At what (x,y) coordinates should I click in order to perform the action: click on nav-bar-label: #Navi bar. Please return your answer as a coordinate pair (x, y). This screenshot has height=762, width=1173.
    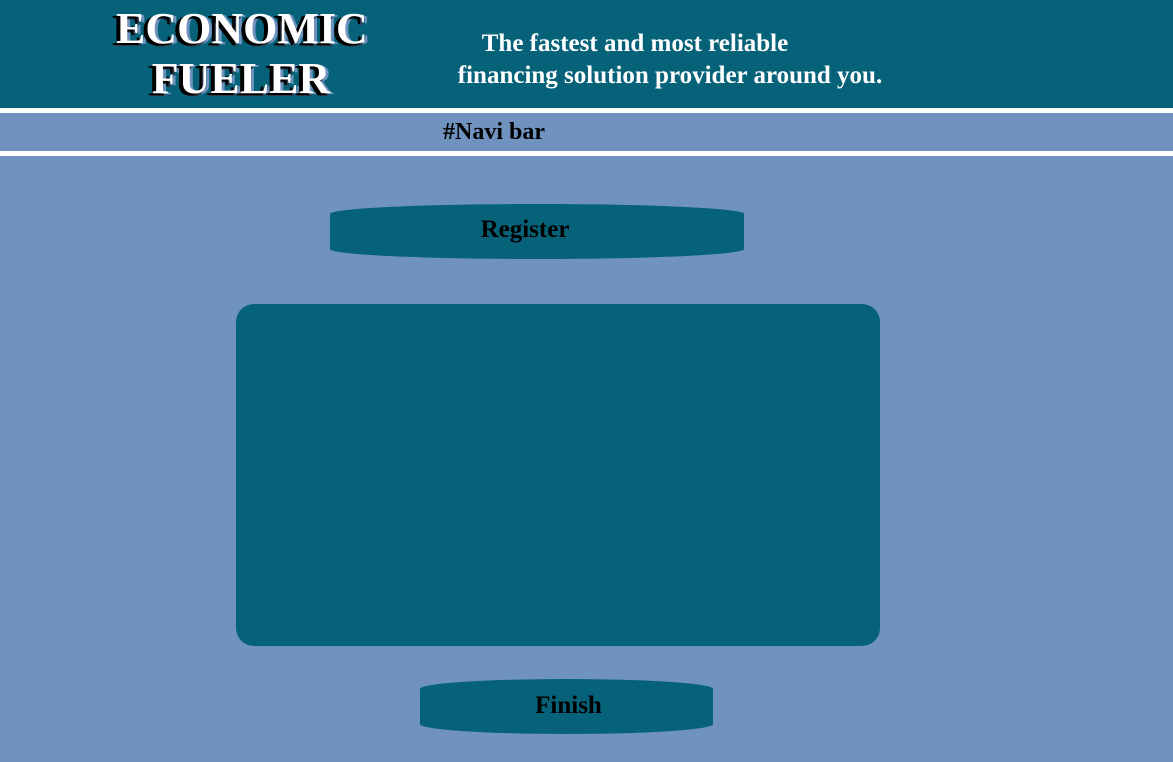
    Looking at the image, I should click on (494, 132).